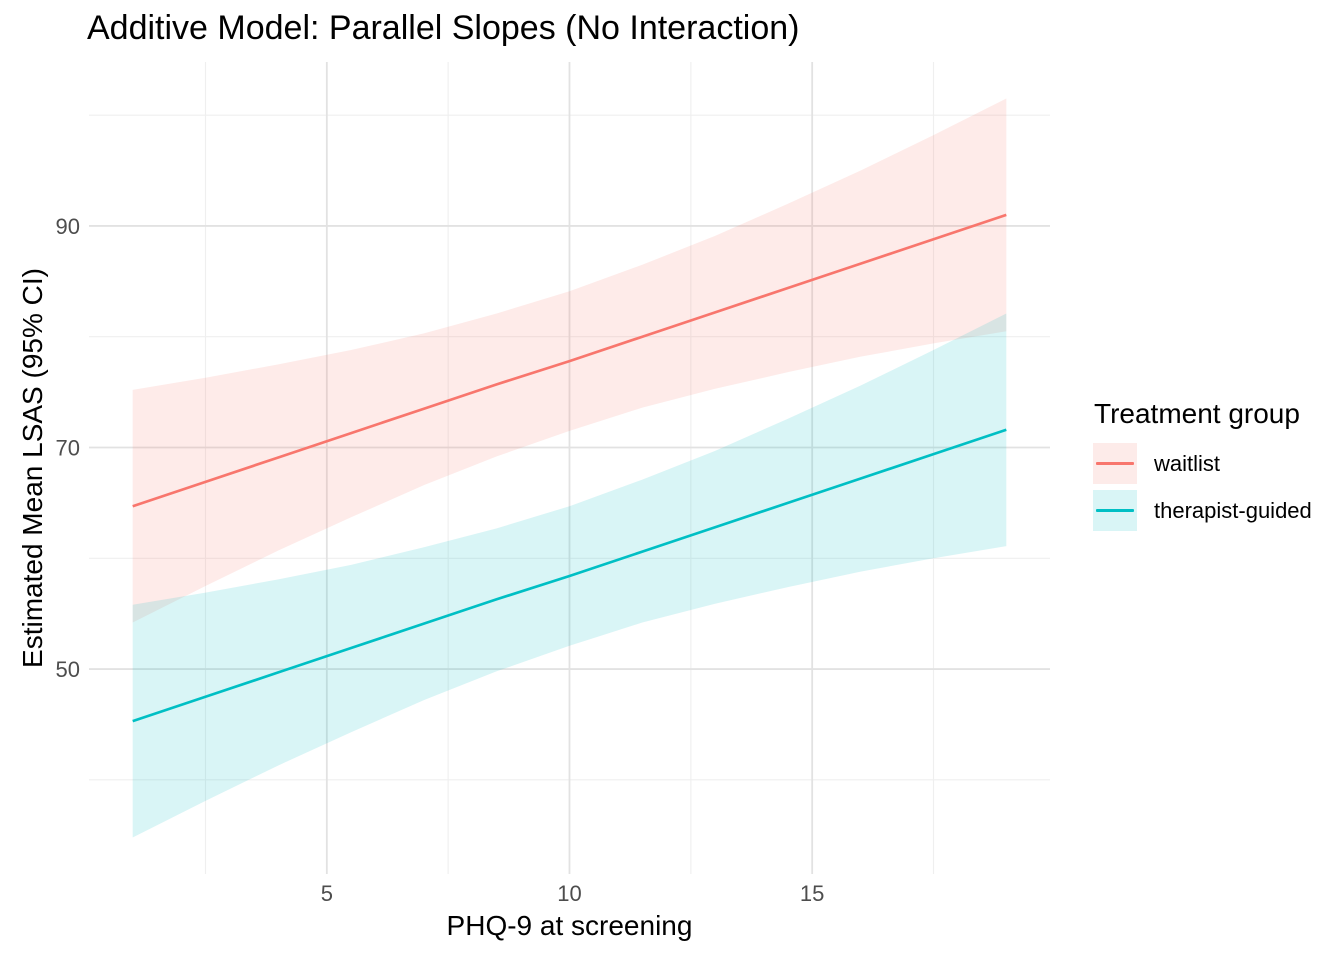  What do you see at coordinates (1187, 463) in the screenshot?
I see `legend-label-waitlist: waitlist` at bounding box center [1187, 463].